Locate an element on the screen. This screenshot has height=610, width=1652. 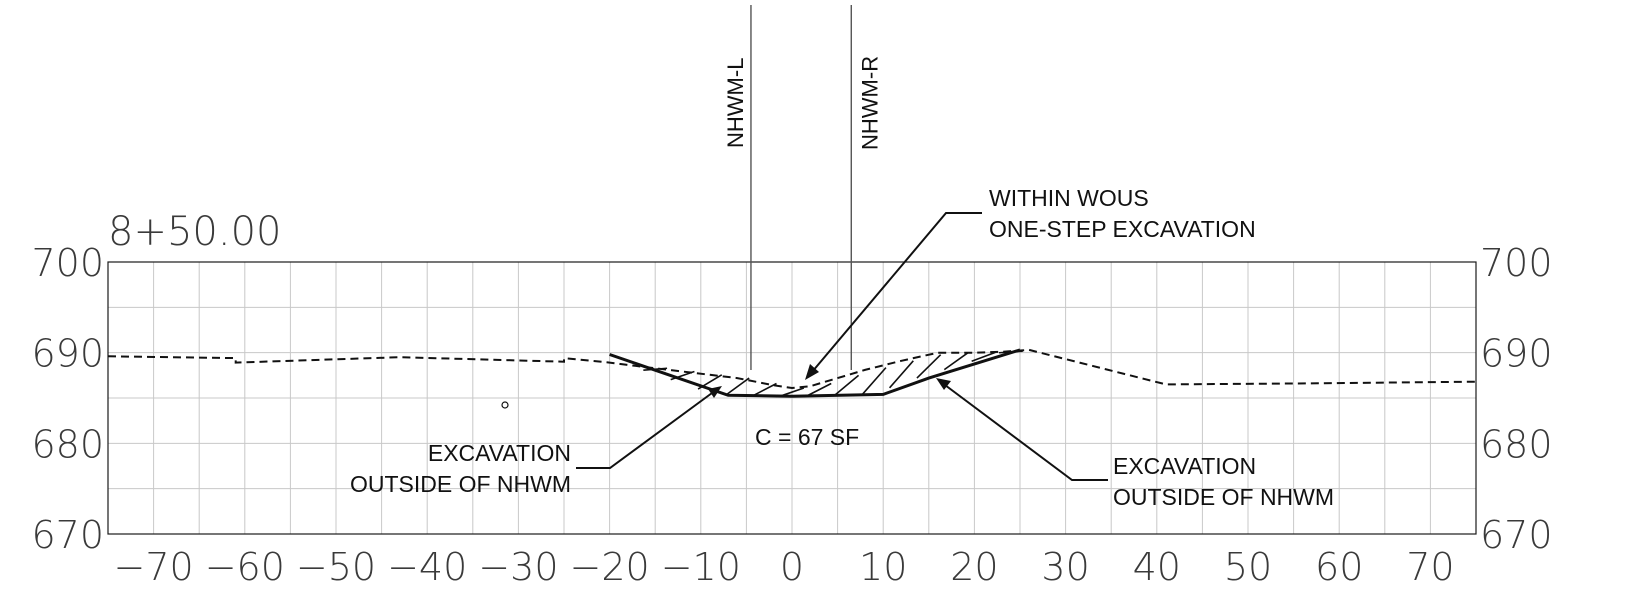
x-tick-label: −50 is located at coordinates (336, 567).